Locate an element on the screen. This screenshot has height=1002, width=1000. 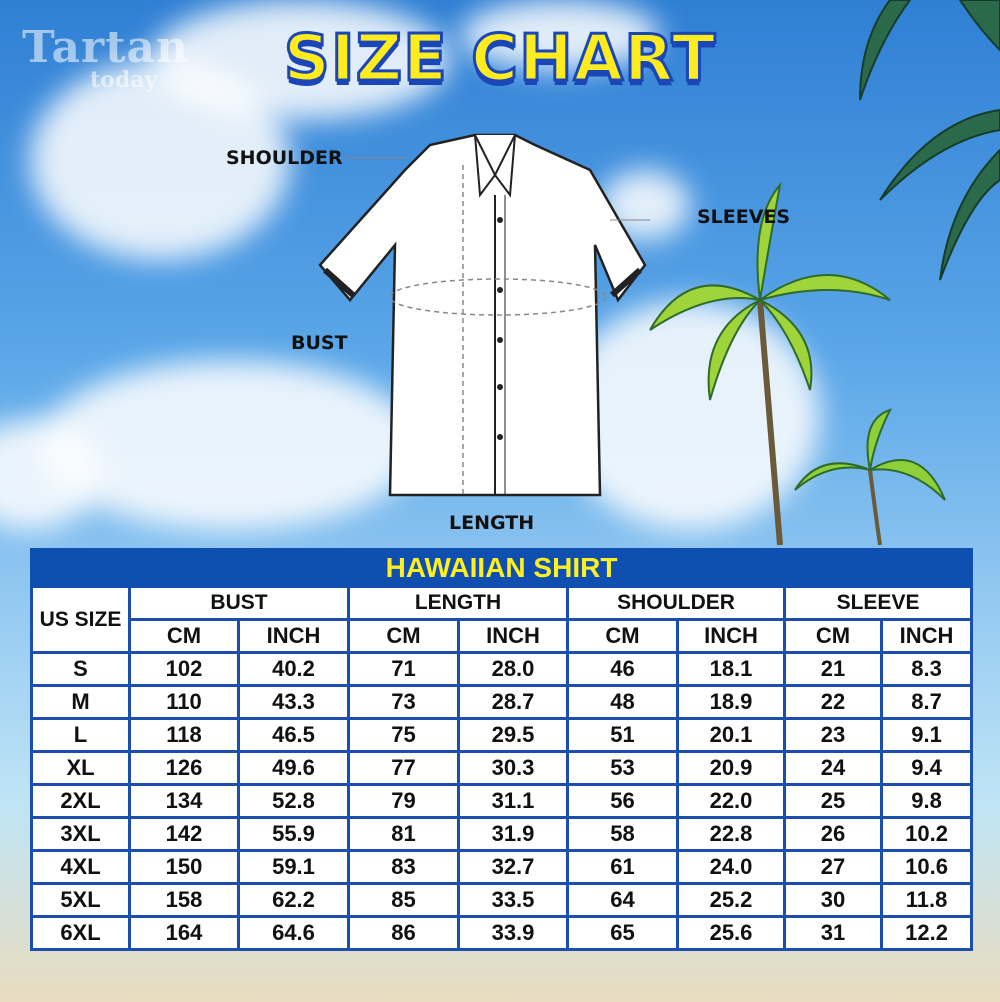
value-cell: 102 is located at coordinates (184, 669).